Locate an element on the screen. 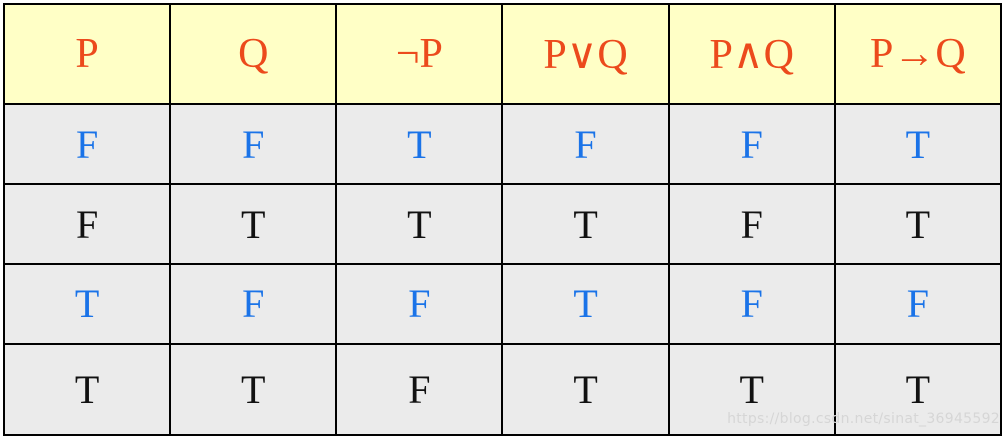 The width and height of the screenshot is (1006, 439). header-p-or-q: P∨Q is located at coordinates (585, 54).